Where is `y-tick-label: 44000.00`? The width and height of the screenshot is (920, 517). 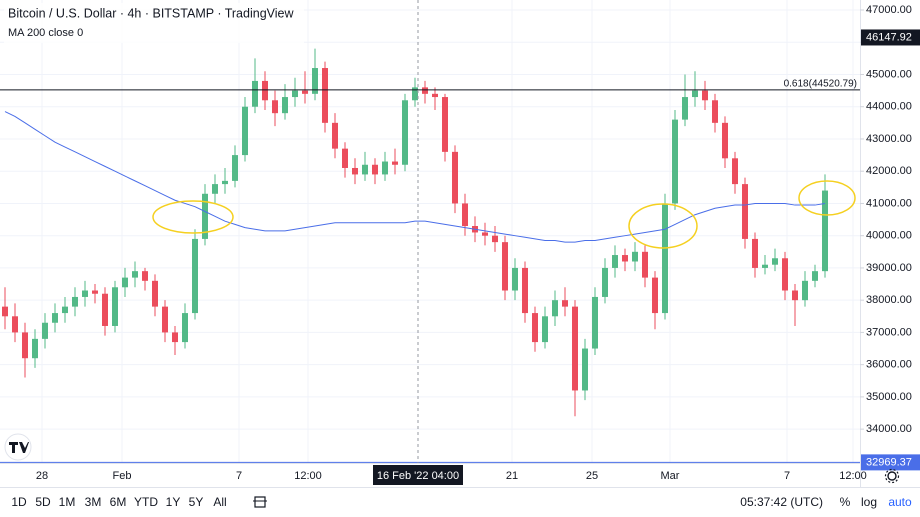 y-tick-label: 44000.00 is located at coordinates (889, 107).